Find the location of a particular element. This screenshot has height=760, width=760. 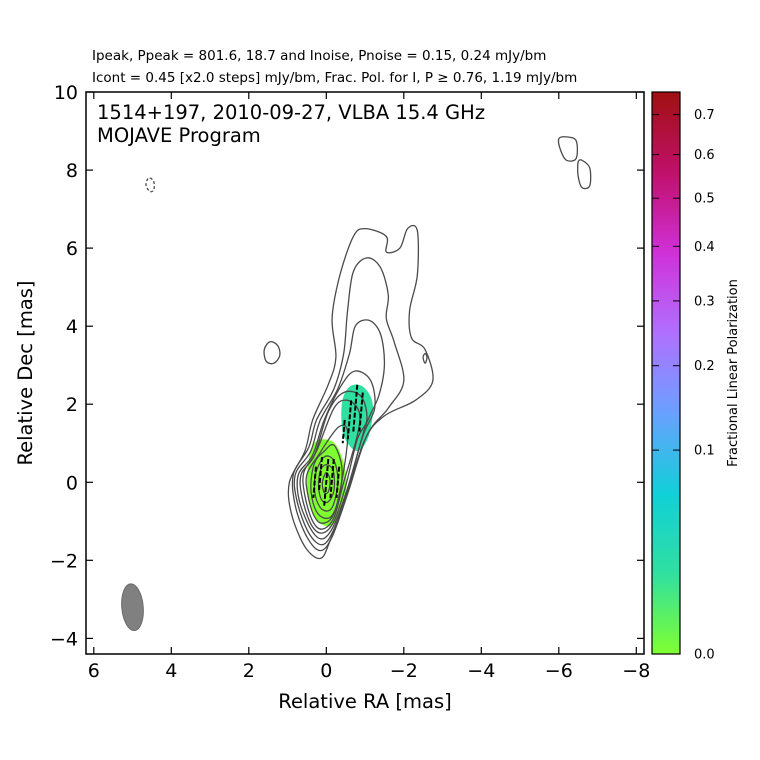

colorbar is located at coordinates (666, 373).